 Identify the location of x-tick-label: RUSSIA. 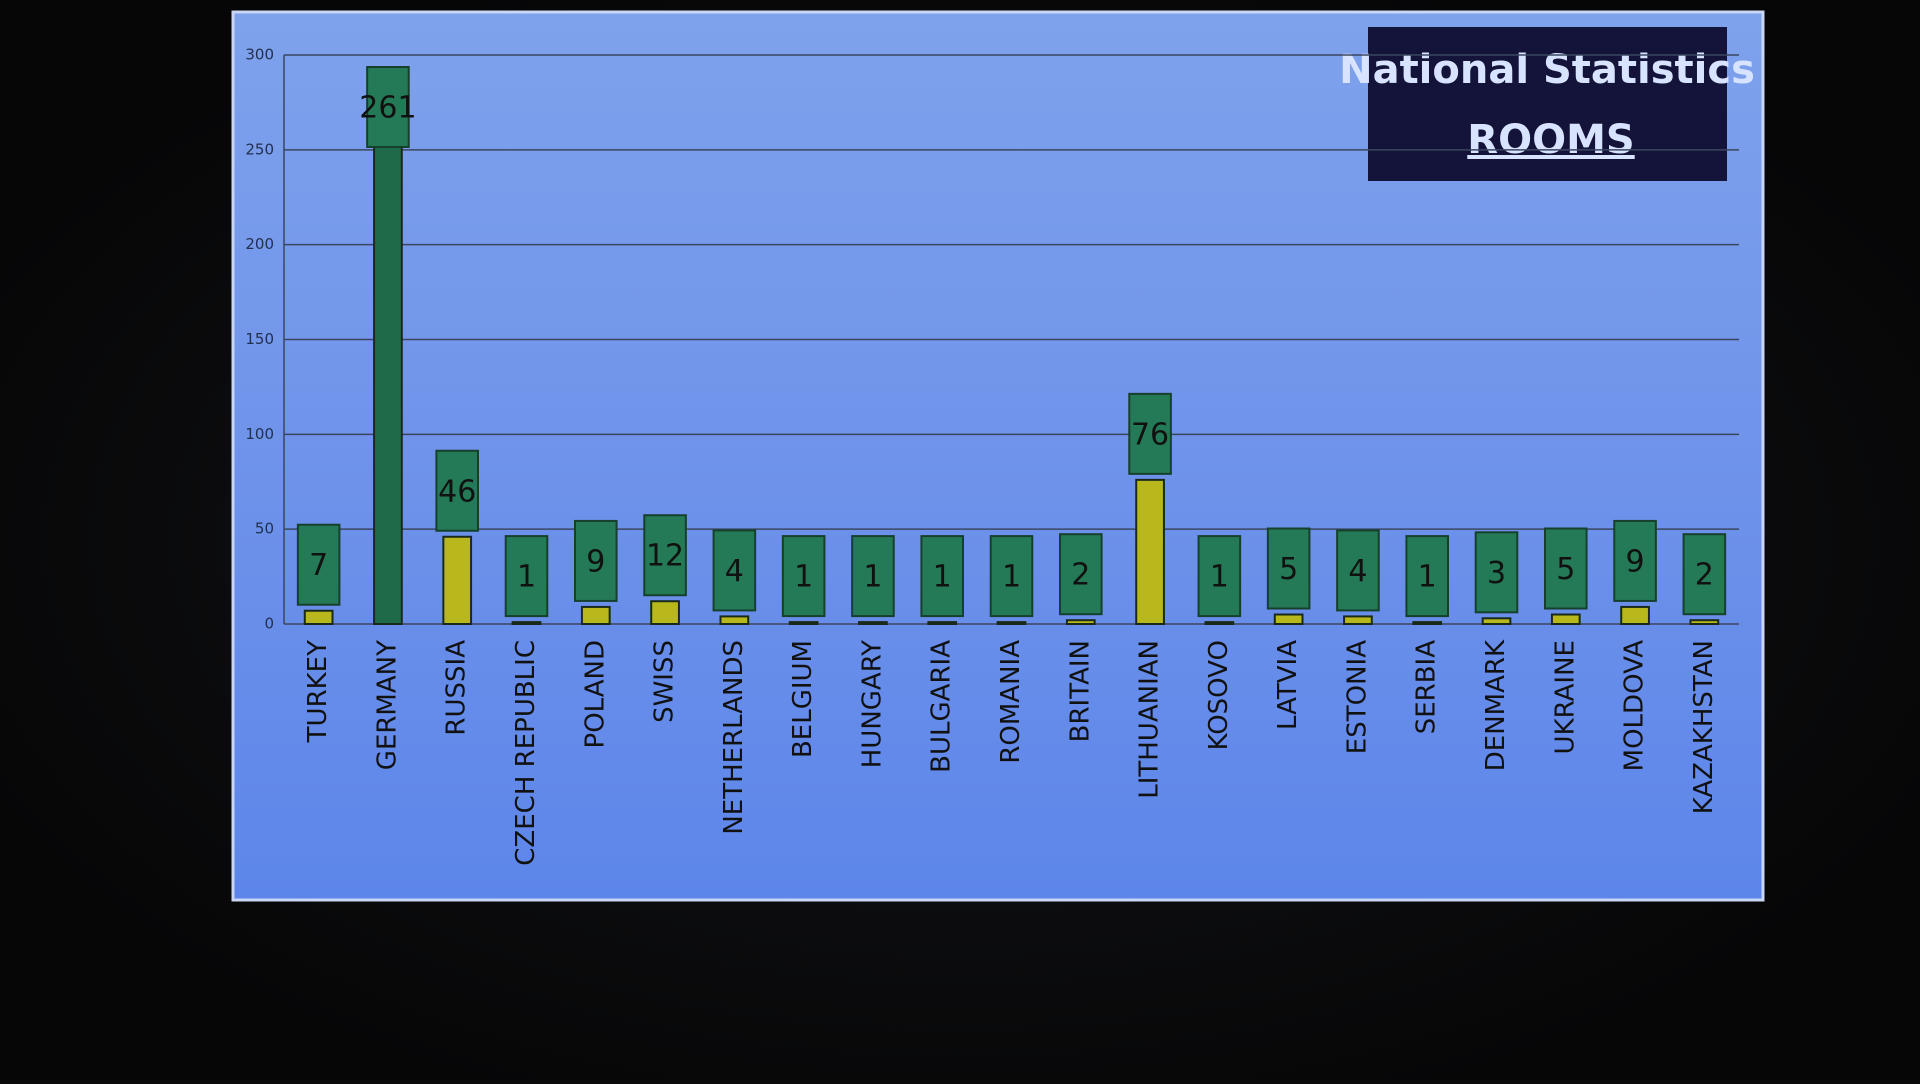
(457, 688).